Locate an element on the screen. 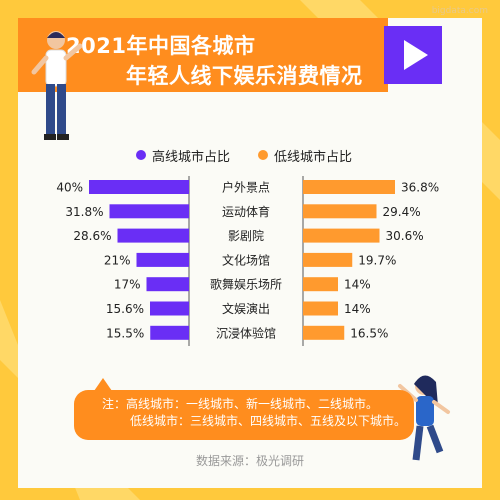 The height and width of the screenshot is (500, 500). legend-high: 高线城市占比 is located at coordinates (183, 155).